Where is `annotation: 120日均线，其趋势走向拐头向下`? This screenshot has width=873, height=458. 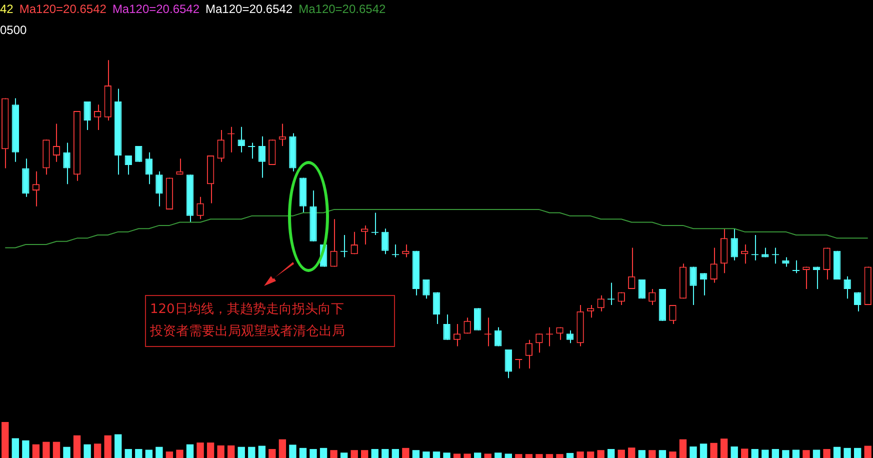
annotation: 120日均线，其趋势走向拐头向下 is located at coordinates (247, 310).